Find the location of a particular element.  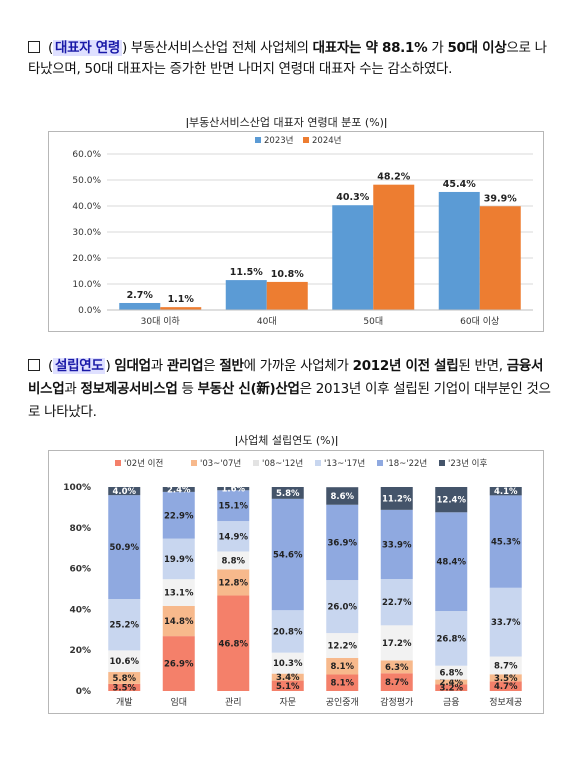

data-label: 10.3% is located at coordinates (288, 664).